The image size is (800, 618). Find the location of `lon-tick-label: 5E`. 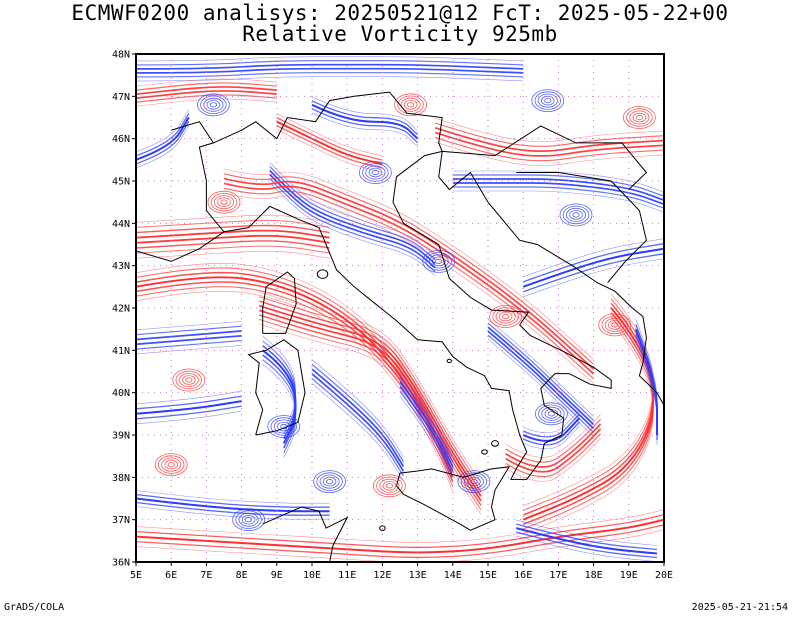

lon-tick-label: 5E is located at coordinates (136, 575).